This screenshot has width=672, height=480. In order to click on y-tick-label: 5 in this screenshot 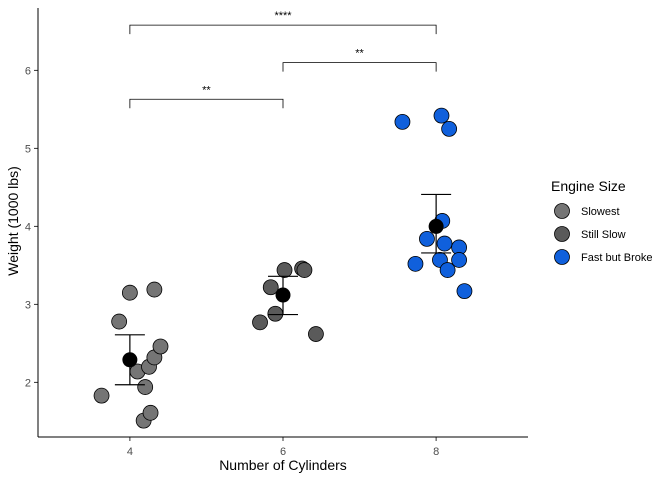, I will do `click(28, 149)`.